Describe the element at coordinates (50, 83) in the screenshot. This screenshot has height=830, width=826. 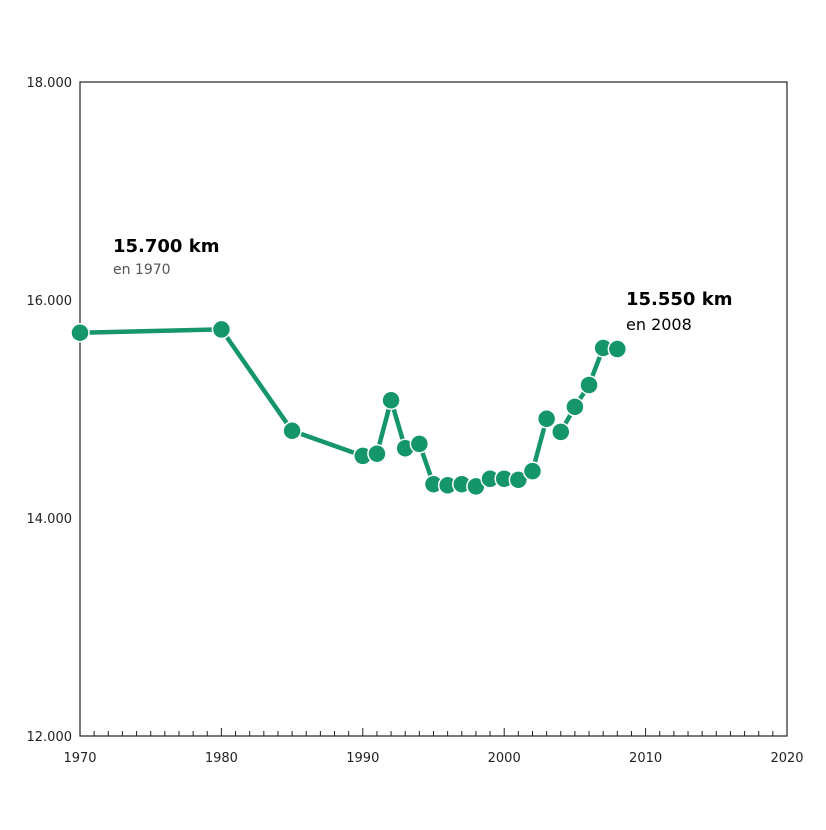
I see `y-tick-label: 18.000` at that location.